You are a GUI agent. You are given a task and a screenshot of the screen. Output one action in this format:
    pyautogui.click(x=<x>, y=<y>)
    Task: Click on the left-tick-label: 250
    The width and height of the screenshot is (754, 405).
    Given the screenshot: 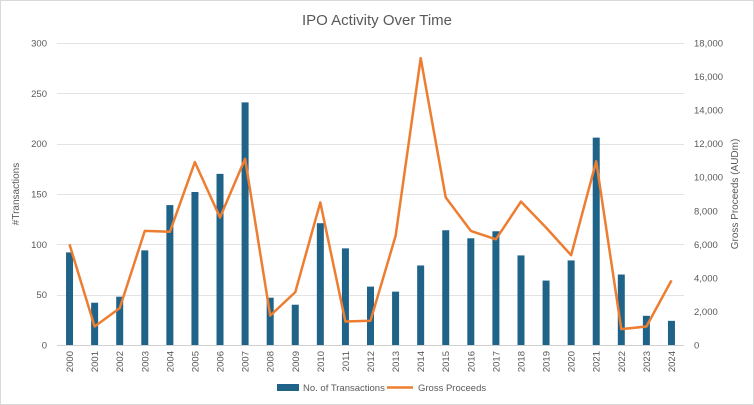 What is the action you would take?
    pyautogui.click(x=39, y=94)
    